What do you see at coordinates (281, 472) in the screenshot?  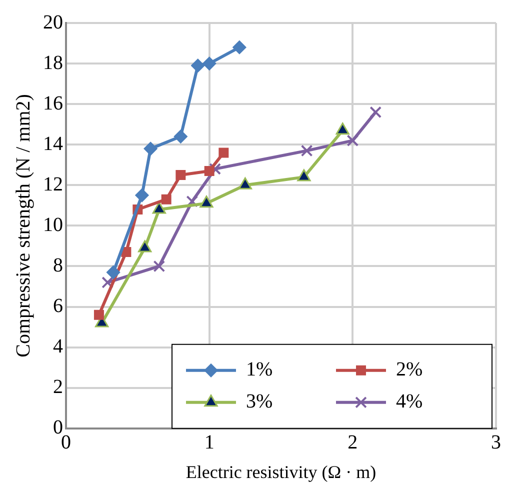 I see `x-axis-title: Electric resistivity (Ω · m)` at bounding box center [281, 472].